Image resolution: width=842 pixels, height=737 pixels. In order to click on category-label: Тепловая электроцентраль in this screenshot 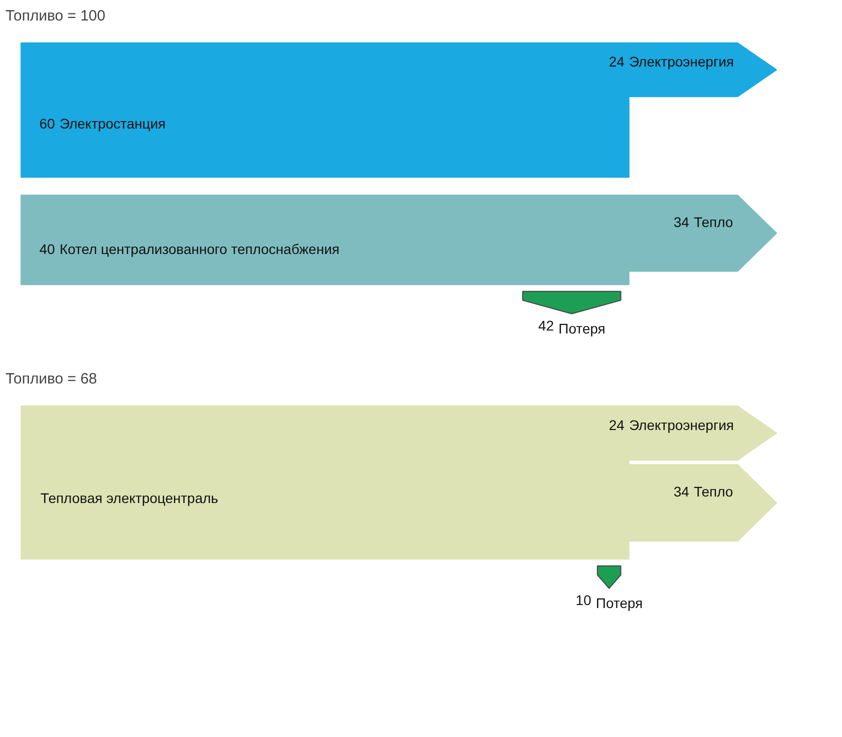, I will do `click(129, 498)`.